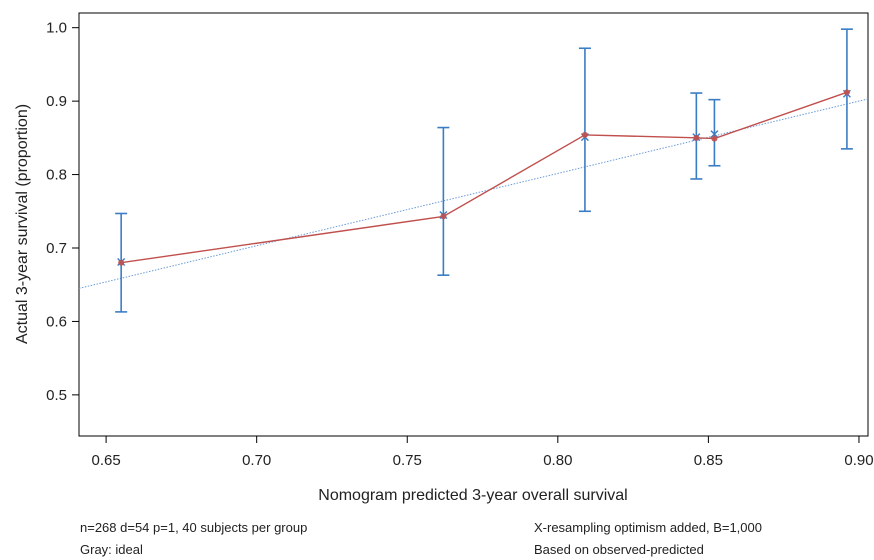 Image resolution: width=874 pixels, height=560 pixels. What do you see at coordinates (557, 460) in the screenshot?
I see `x-tick-label: 0.80` at bounding box center [557, 460].